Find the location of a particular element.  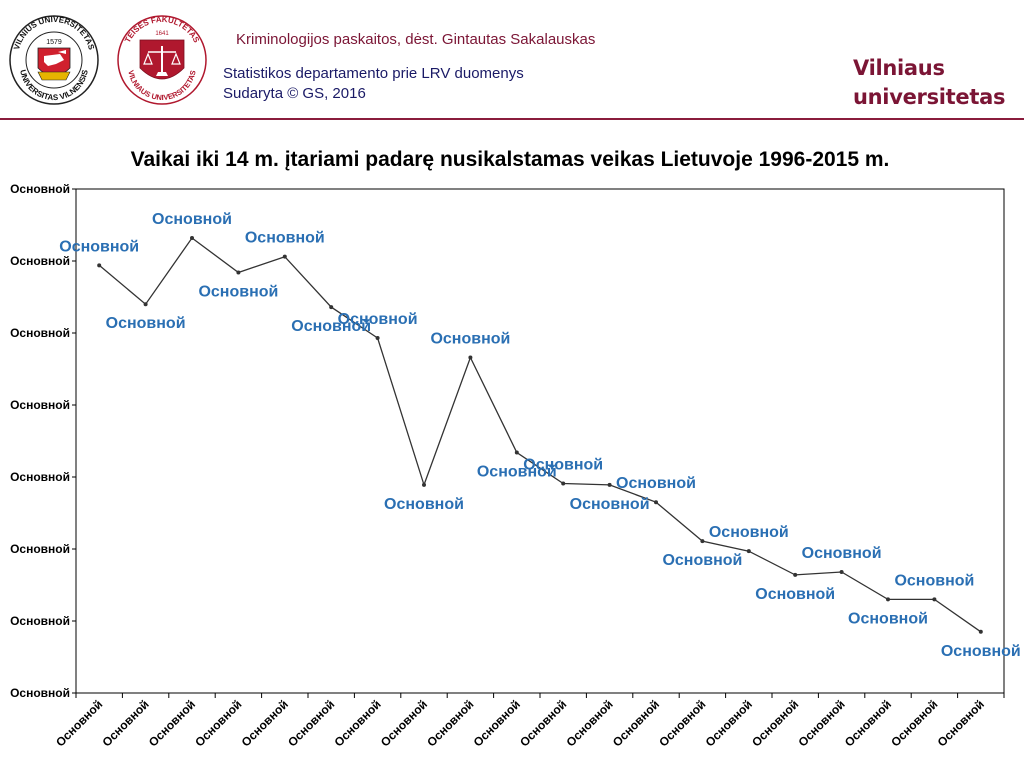

seal-year: 1641 is located at coordinates (162, 34).